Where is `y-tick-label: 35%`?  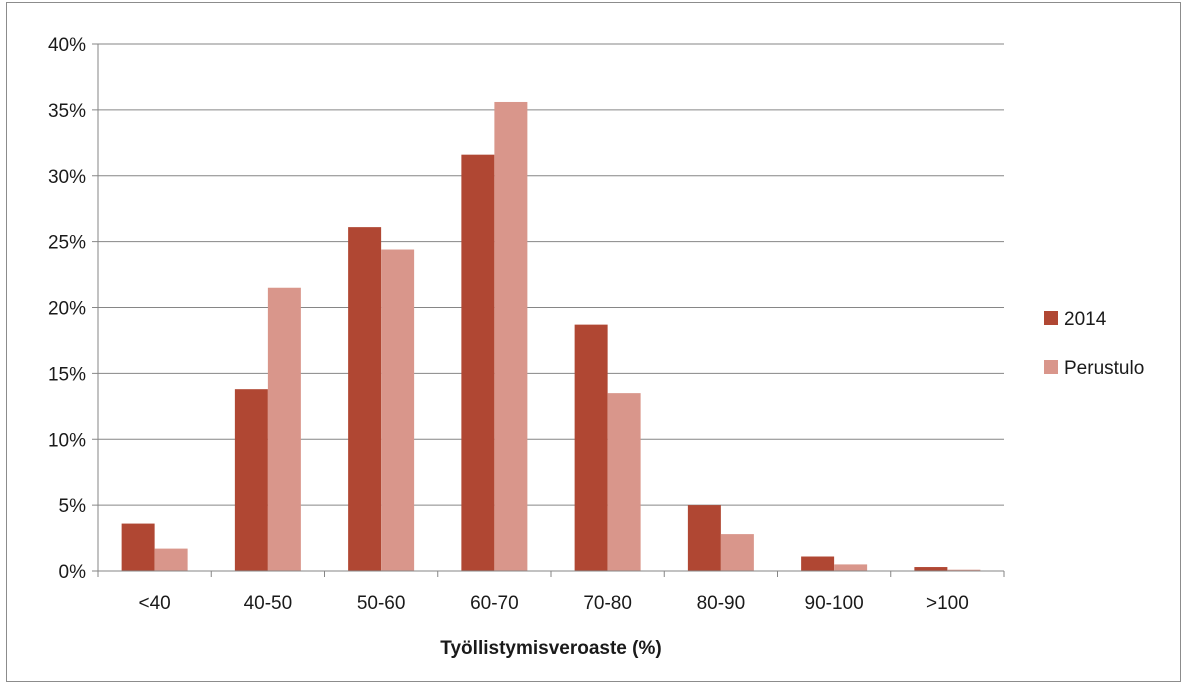
y-tick-label: 35% is located at coordinates (67, 111).